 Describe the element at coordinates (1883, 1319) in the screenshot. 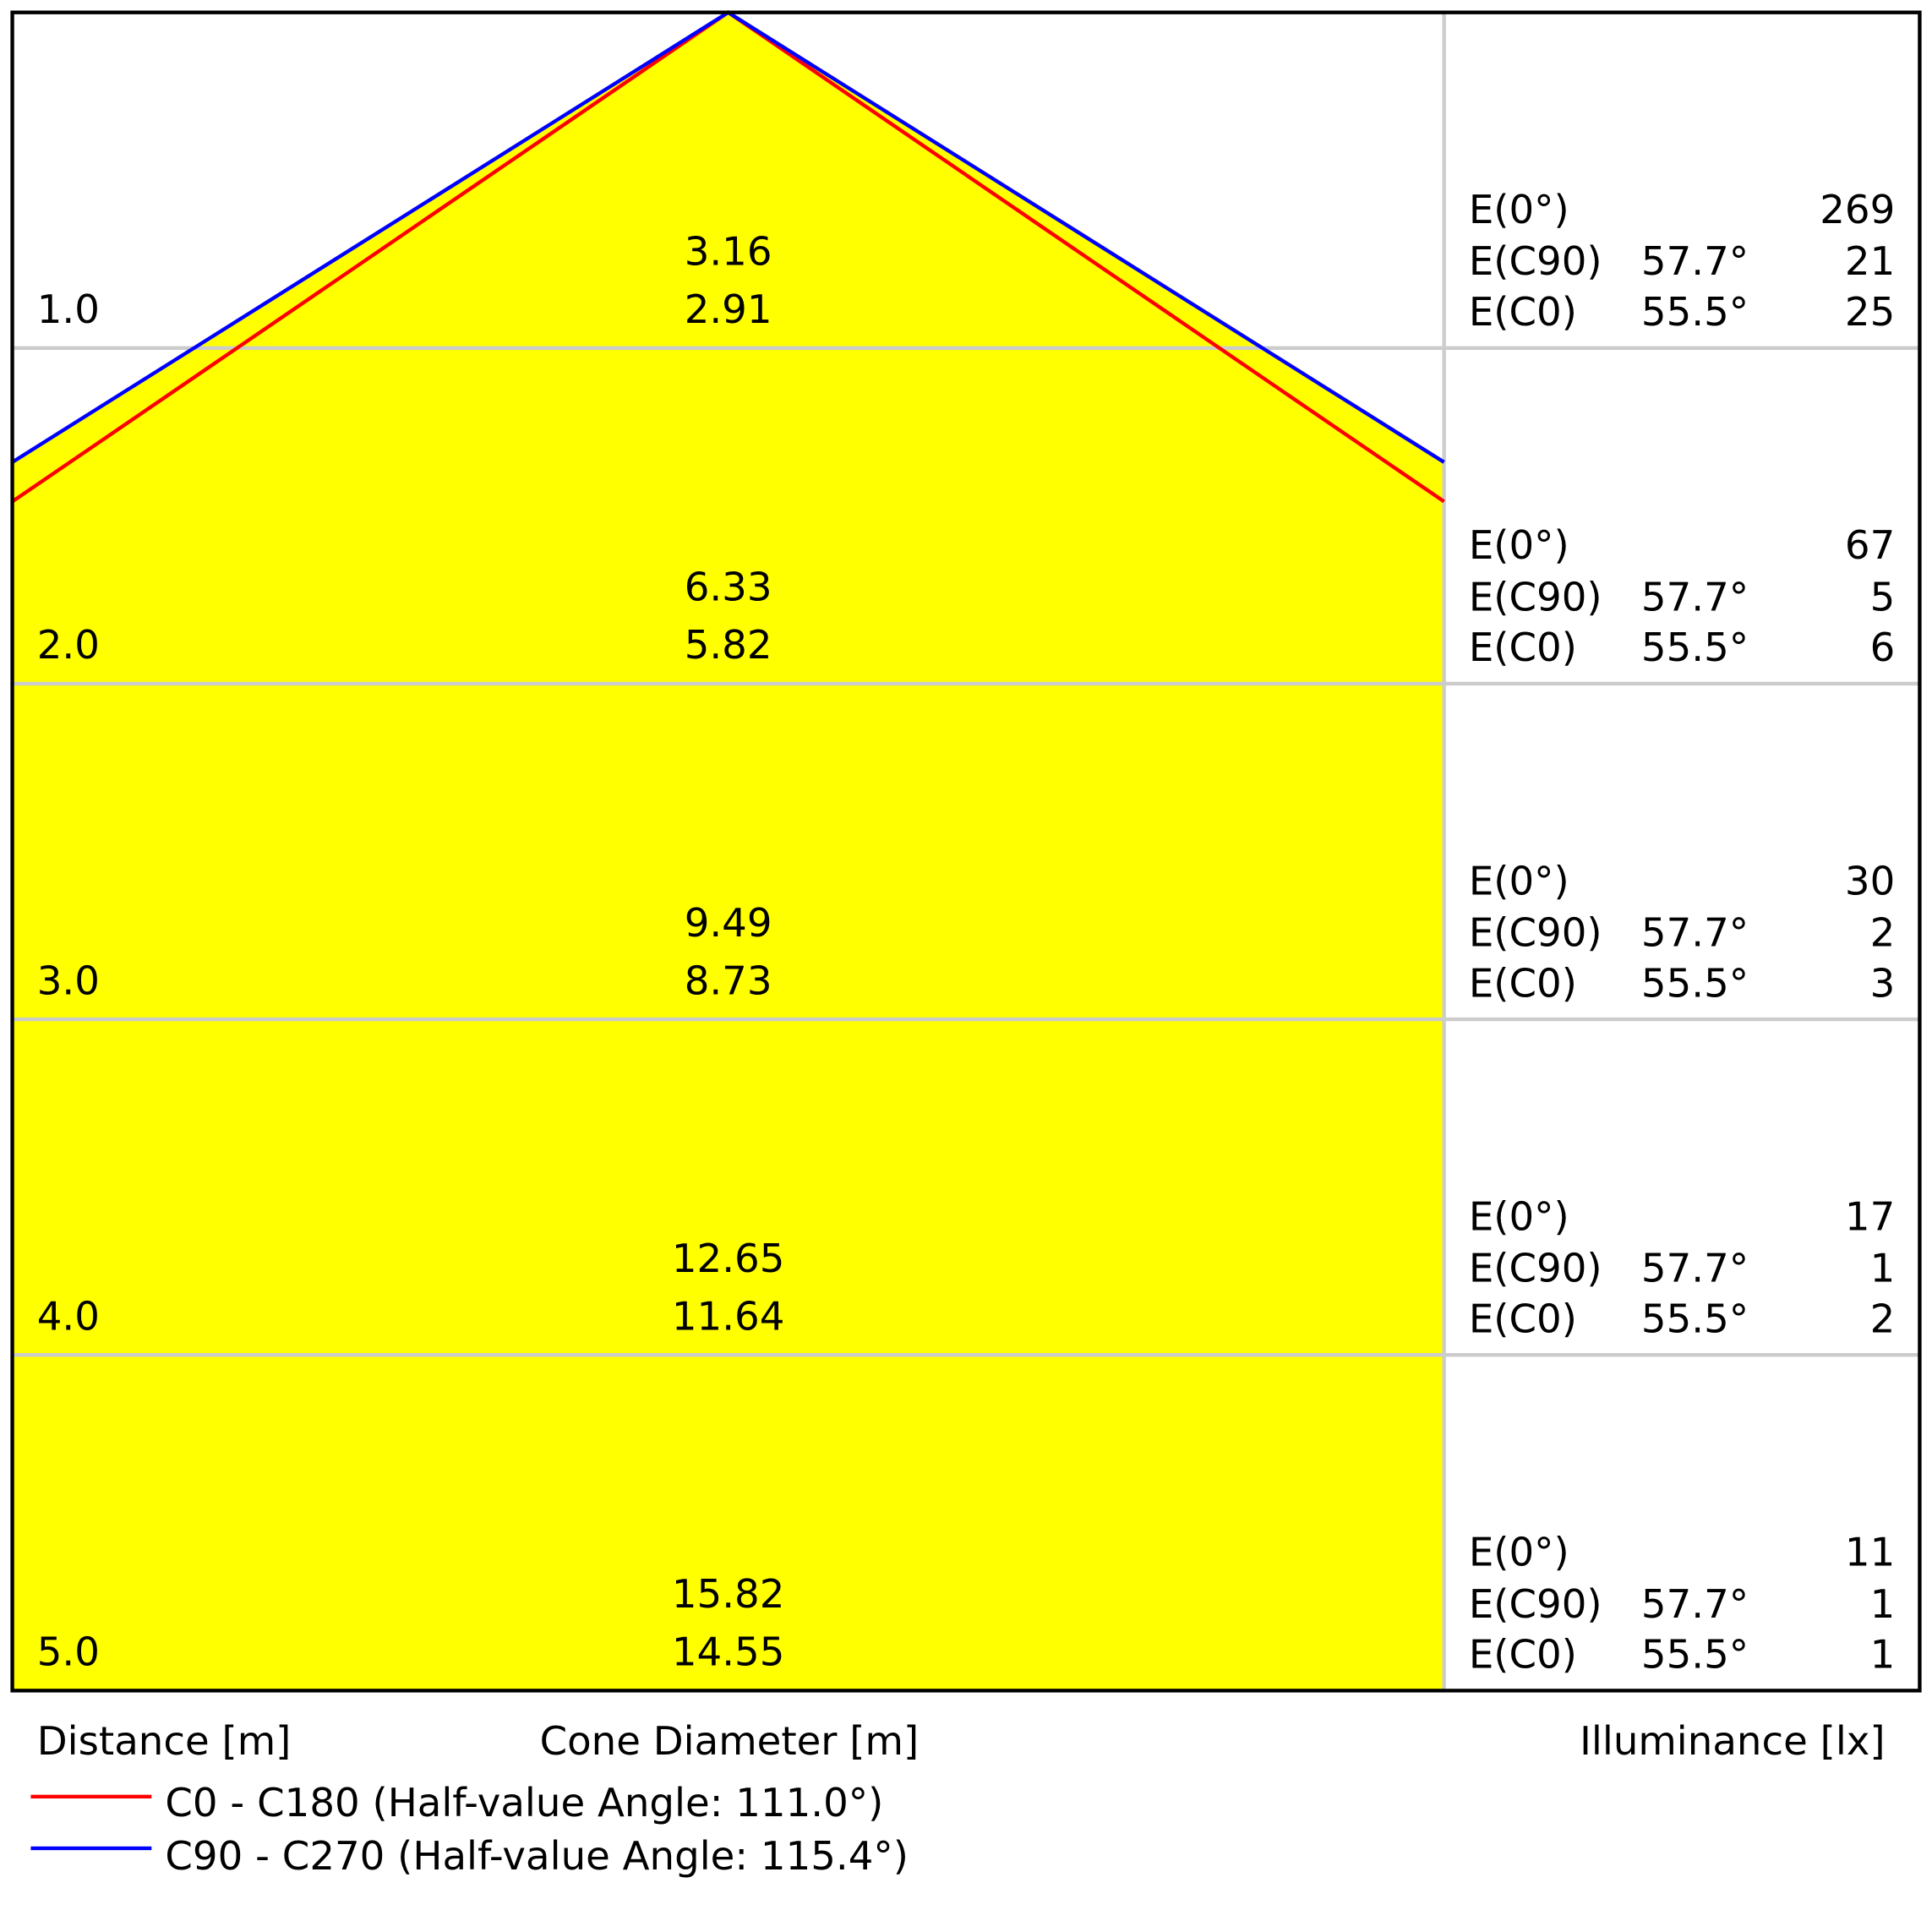

I see `ec0-value: 2` at that location.